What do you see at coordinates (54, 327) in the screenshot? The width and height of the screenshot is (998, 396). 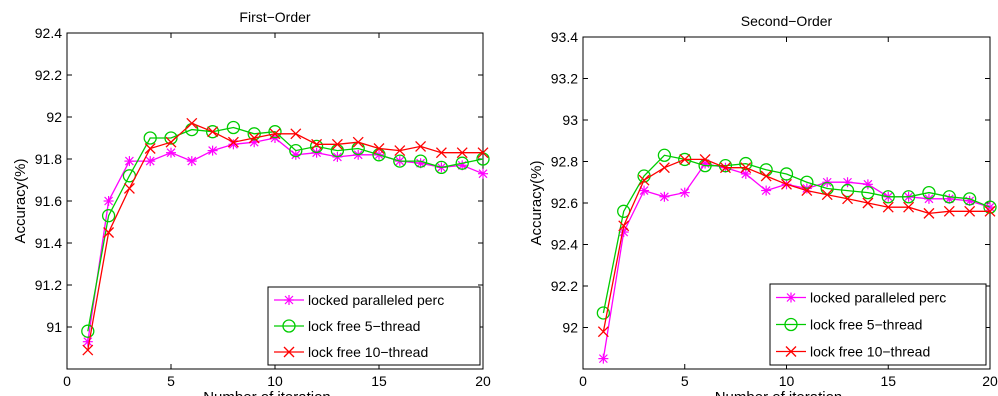 I see `y-tick-label: 91` at bounding box center [54, 327].